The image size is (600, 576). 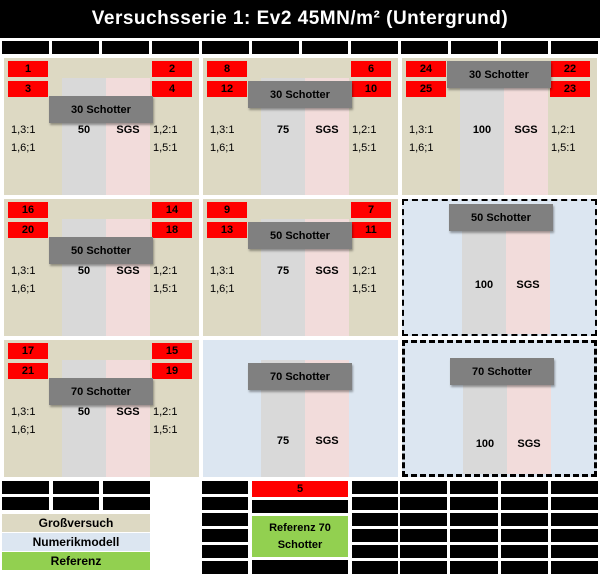 I want to click on test-number-cell: 13, so click(x=227, y=230).